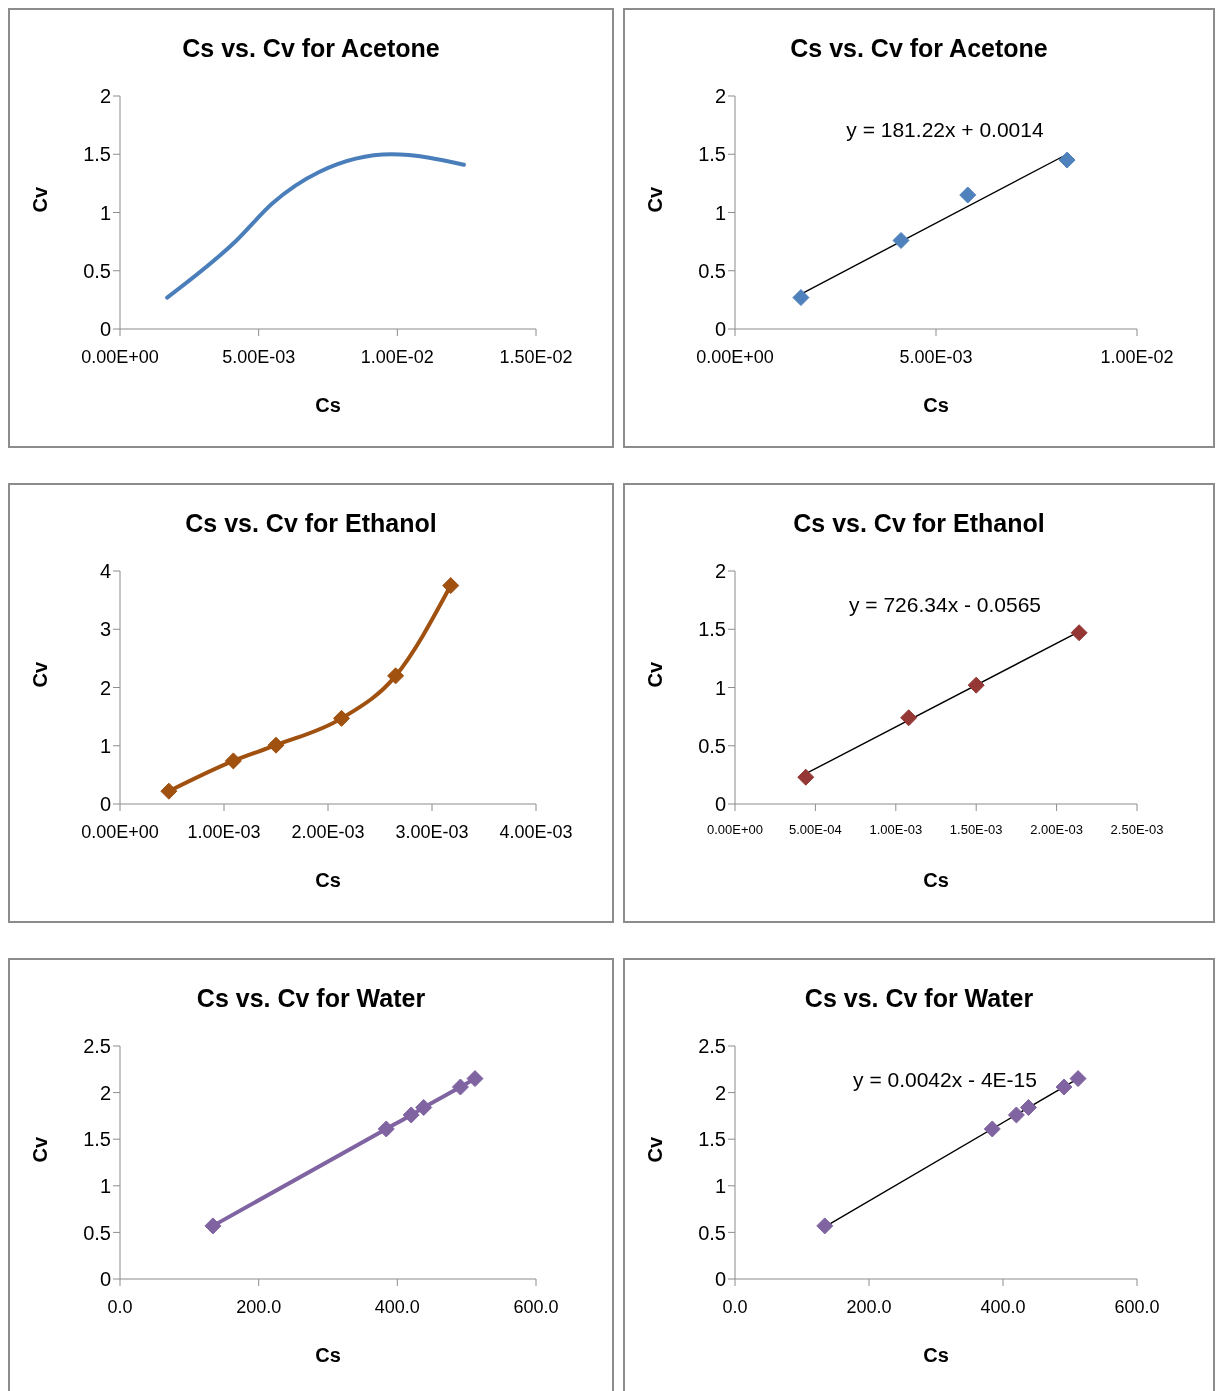 The image size is (1223, 1391). I want to click on x-tick-label: 1.50E-03, so click(976, 830).